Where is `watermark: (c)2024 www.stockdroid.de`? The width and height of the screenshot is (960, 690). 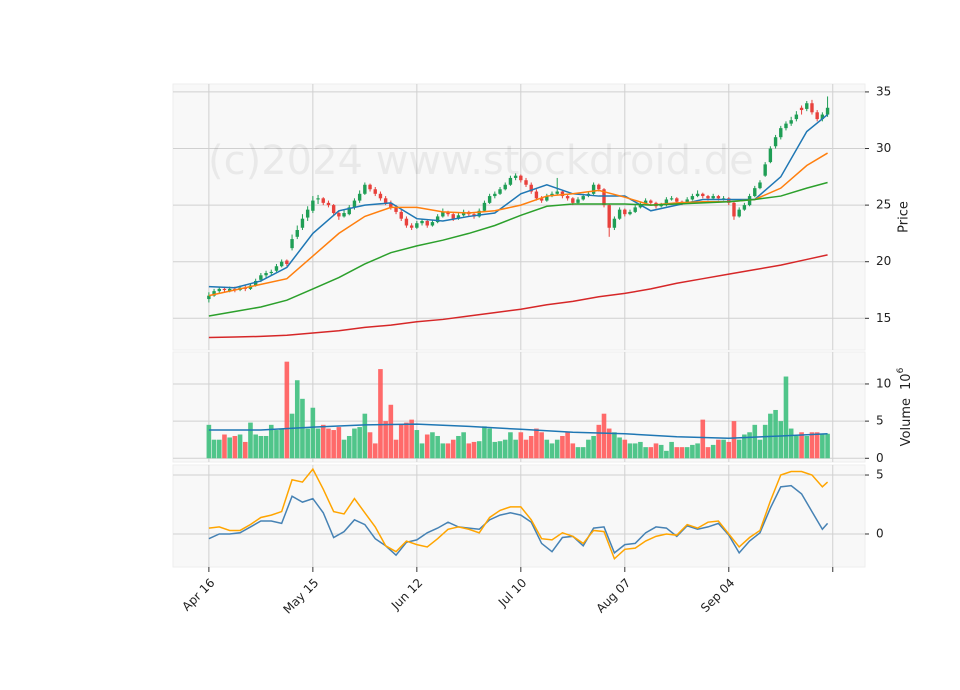
watermark: (c)2024 www.stockdroid.de is located at coordinates (481, 161).